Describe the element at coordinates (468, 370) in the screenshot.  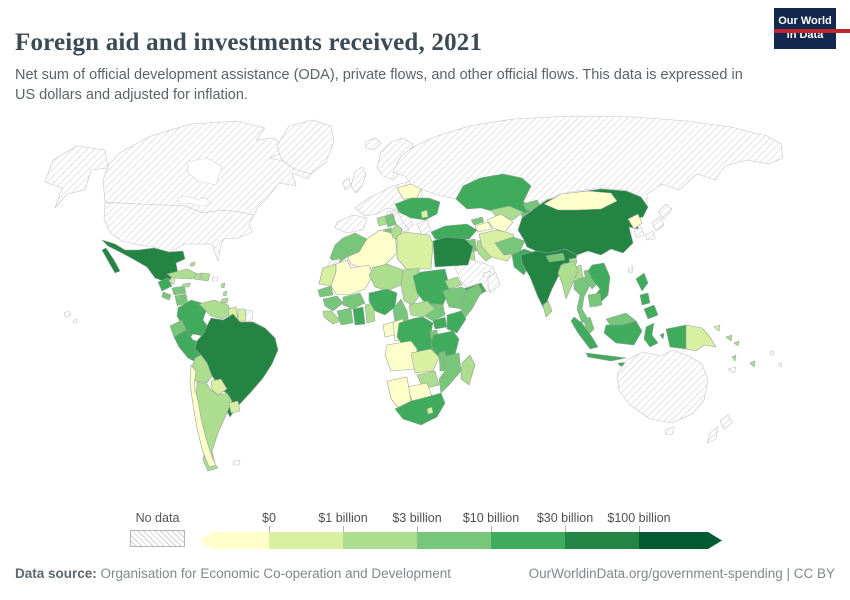
I see `country-madagascar` at that location.